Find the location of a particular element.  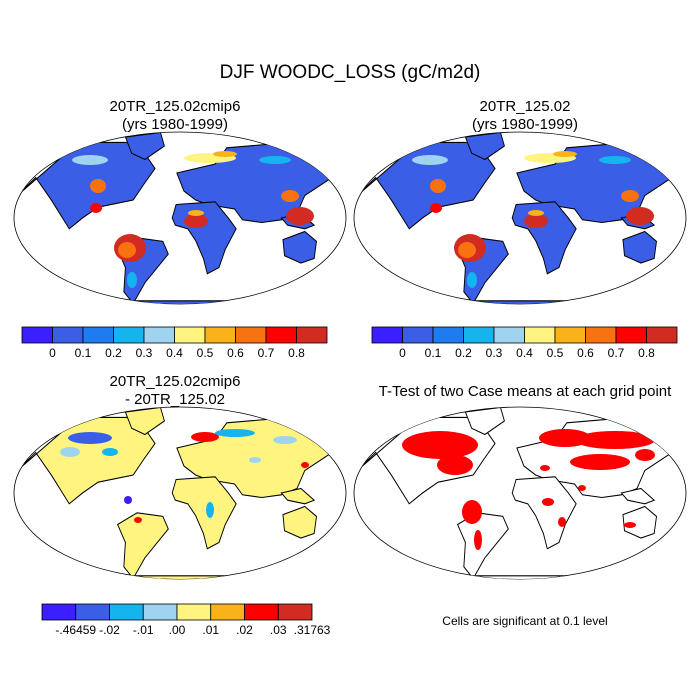

colorbar-1-tick-label: 0.7 is located at coordinates (266, 353).